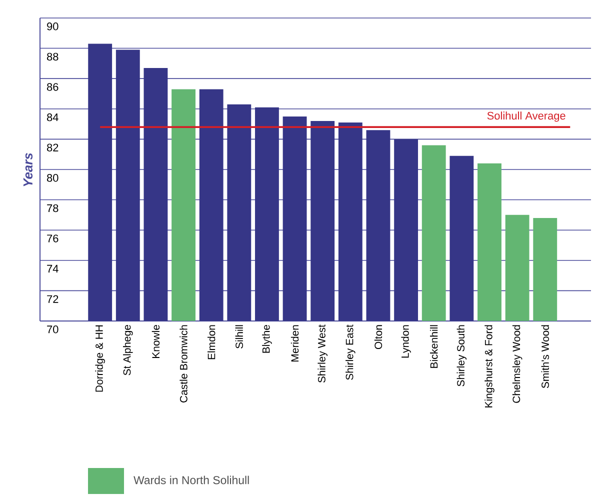 The width and height of the screenshot is (593, 495). I want to click on y-tick-label: 90, so click(52, 26).